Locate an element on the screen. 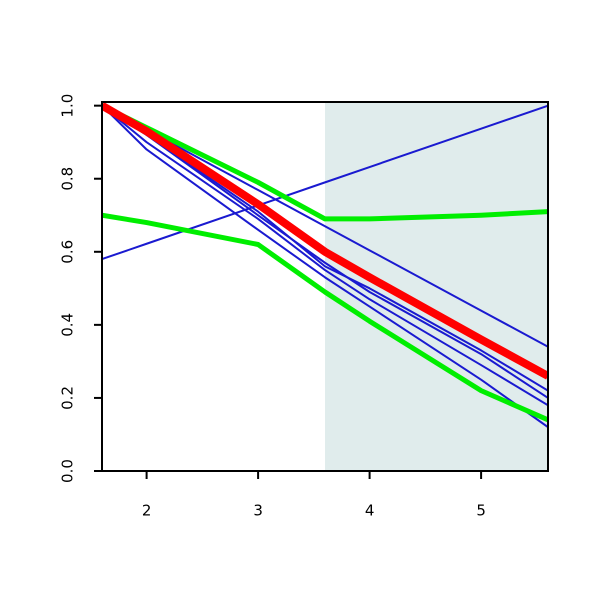 The height and width of the screenshot is (600, 600). y-tick-label: 0.6 is located at coordinates (68, 252).